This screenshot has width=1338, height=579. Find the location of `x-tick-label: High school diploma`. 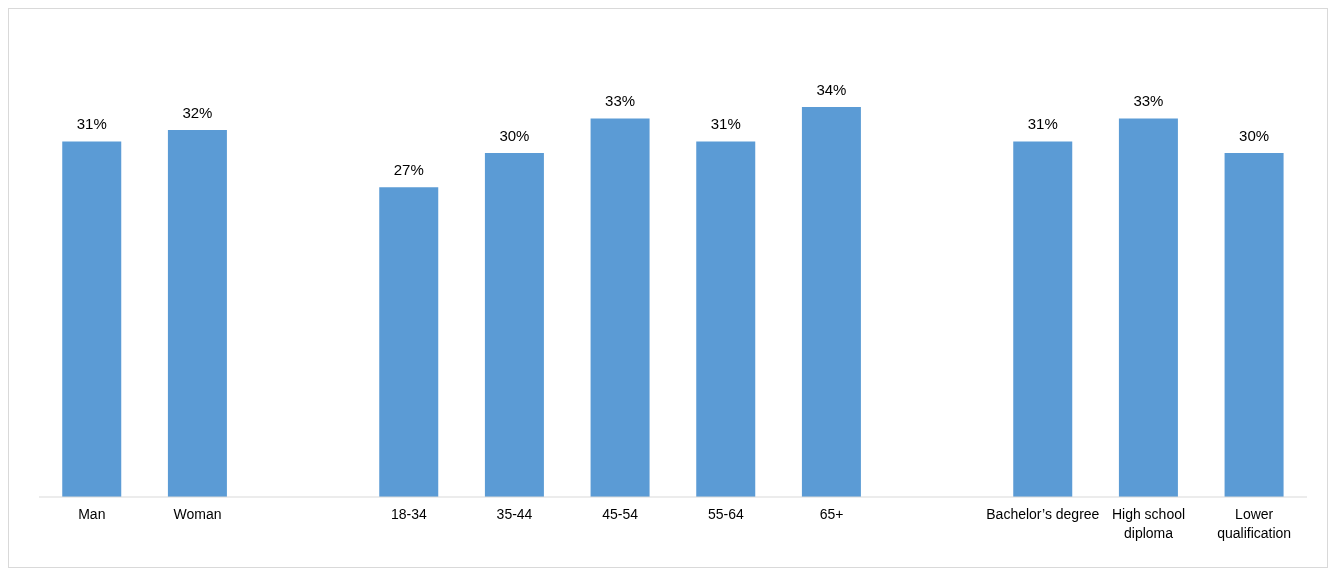

x-tick-label: High school diploma is located at coordinates (1148, 523).